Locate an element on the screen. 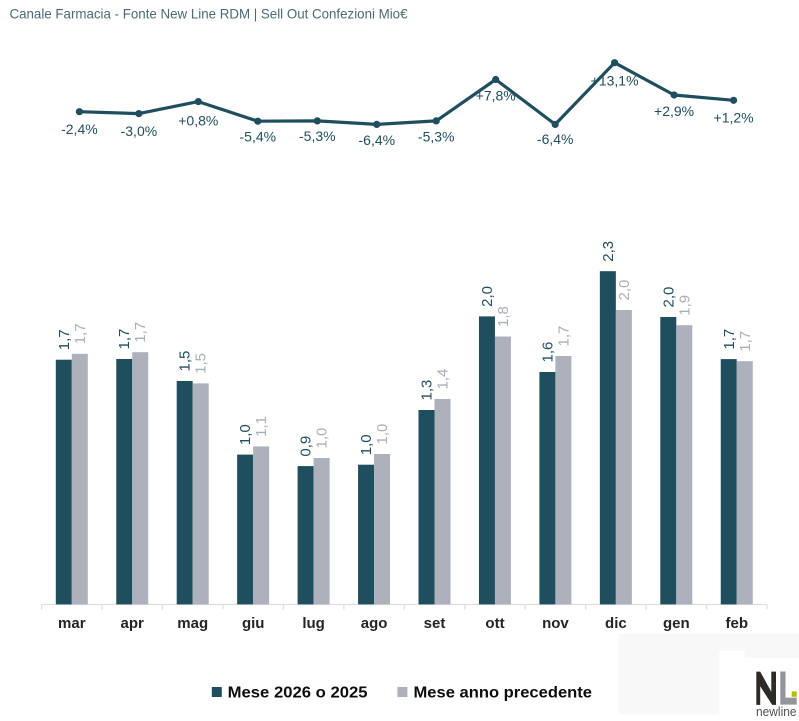 Image resolution: width=799 pixels, height=721 pixels. svg-text: 0,9 is located at coordinates (306, 446).